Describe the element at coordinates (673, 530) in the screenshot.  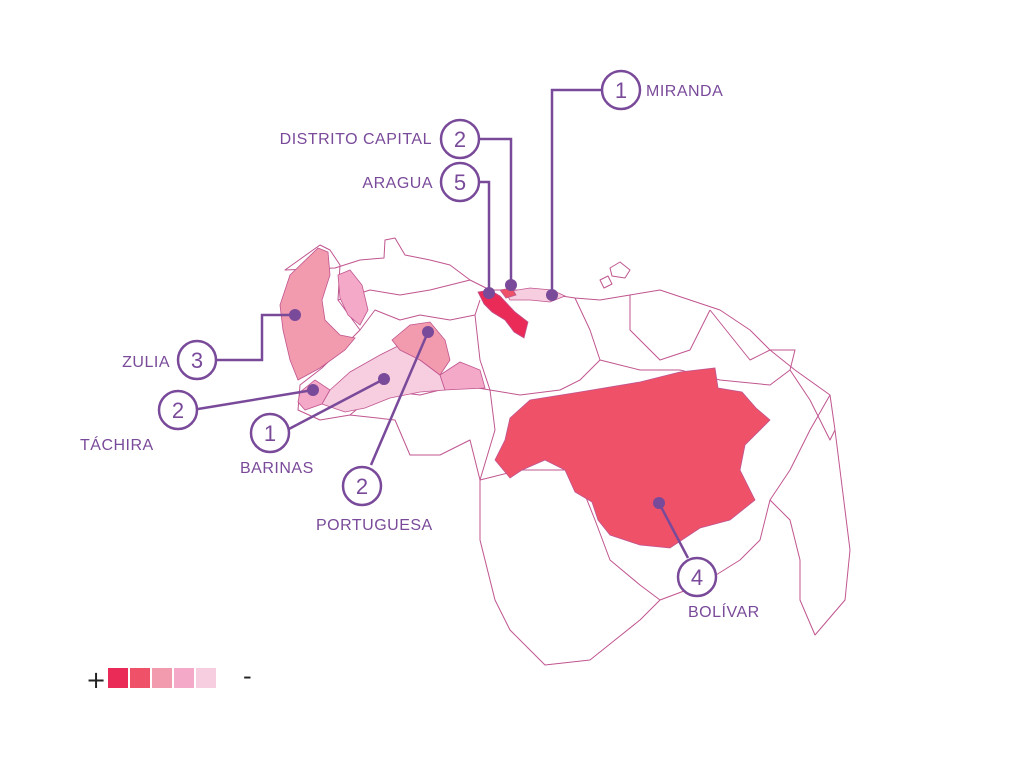
I see `line-bolivar` at that location.